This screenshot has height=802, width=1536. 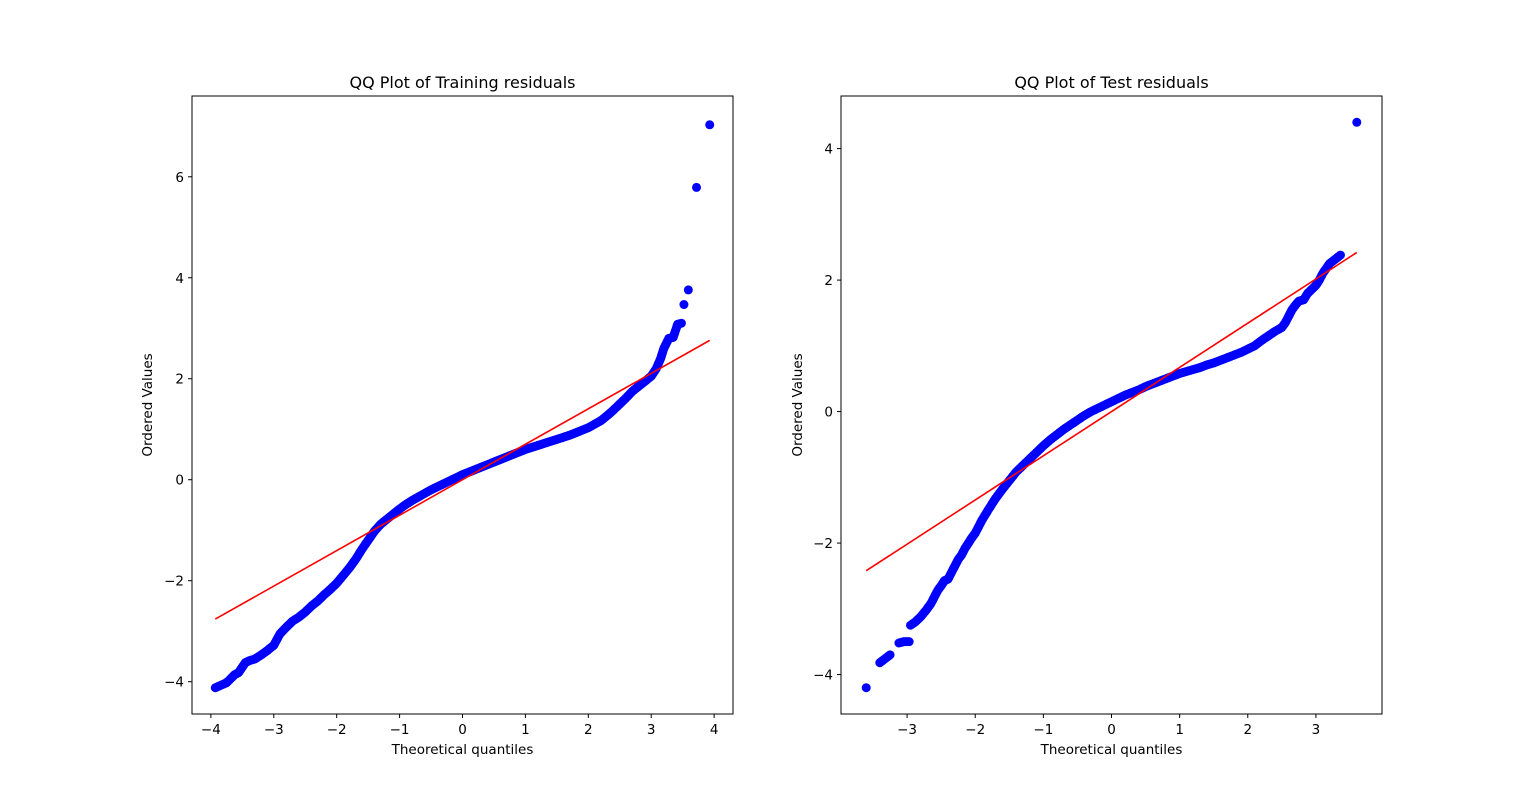 What do you see at coordinates (148, 404) in the screenshot?
I see `y-axis-label: Ordered Values` at bounding box center [148, 404].